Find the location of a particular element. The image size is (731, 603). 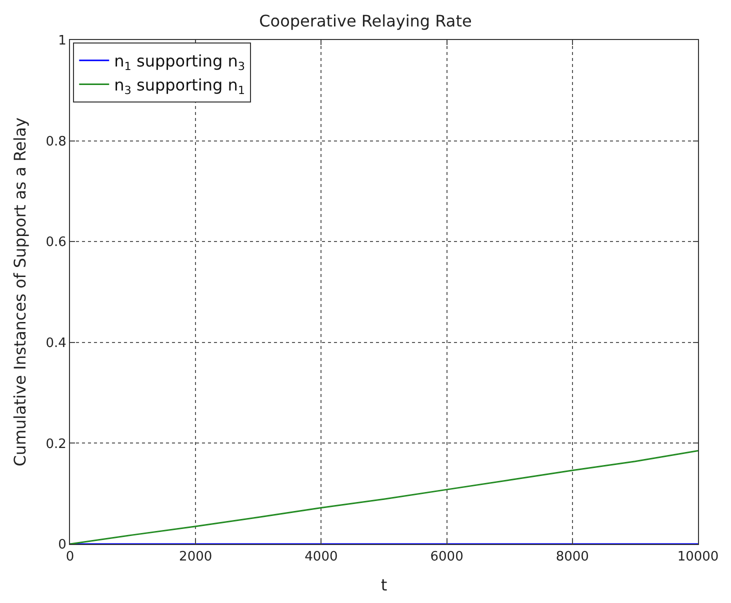

legend-label: n$_{1}$ supporting n$_{3}$ is located at coordinates (180, 63).